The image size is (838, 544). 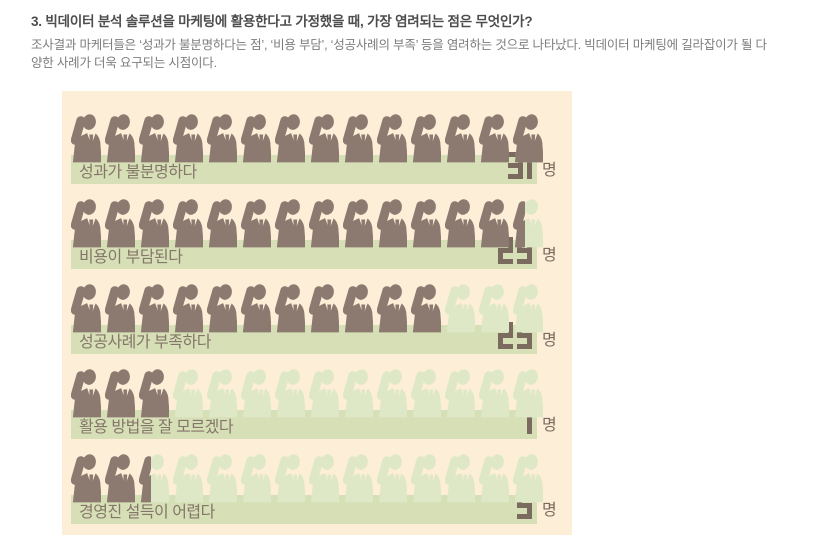 I want to click on chart-row: 비용이 부담된다 명, so click(x=321, y=233).